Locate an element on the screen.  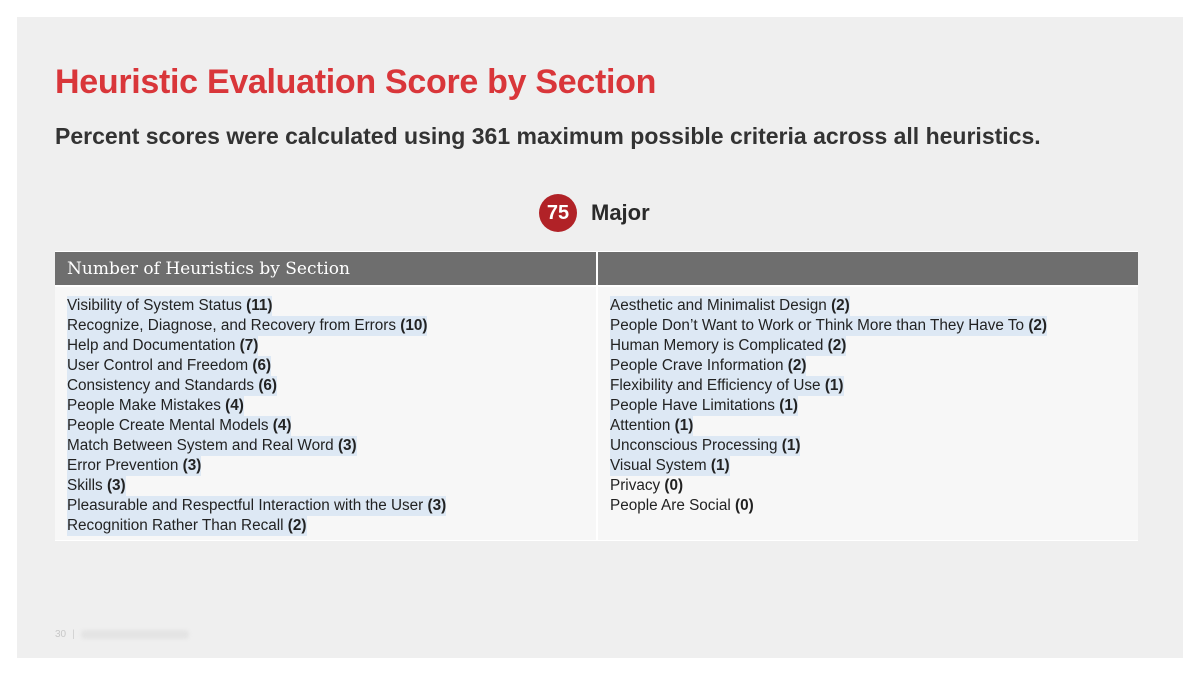
heuristic-list-item: Attention (1) is located at coordinates (652, 426).